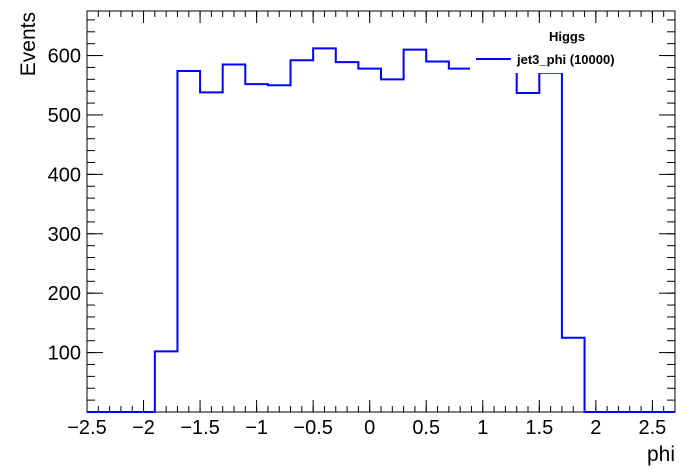 This screenshot has height=472, width=696. What do you see at coordinates (312, 428) in the screenshot?
I see `x-tick-label: −0.5` at bounding box center [312, 428].